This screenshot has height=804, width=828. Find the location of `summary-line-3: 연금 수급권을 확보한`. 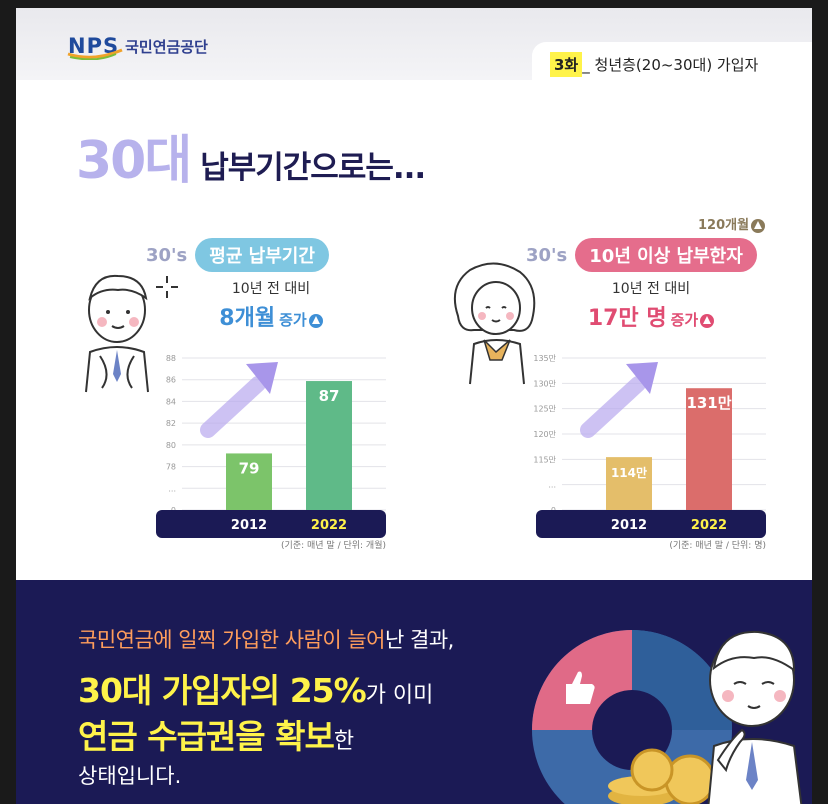

summary-line-3: 연금 수급권을 확보한 is located at coordinates (216, 734).